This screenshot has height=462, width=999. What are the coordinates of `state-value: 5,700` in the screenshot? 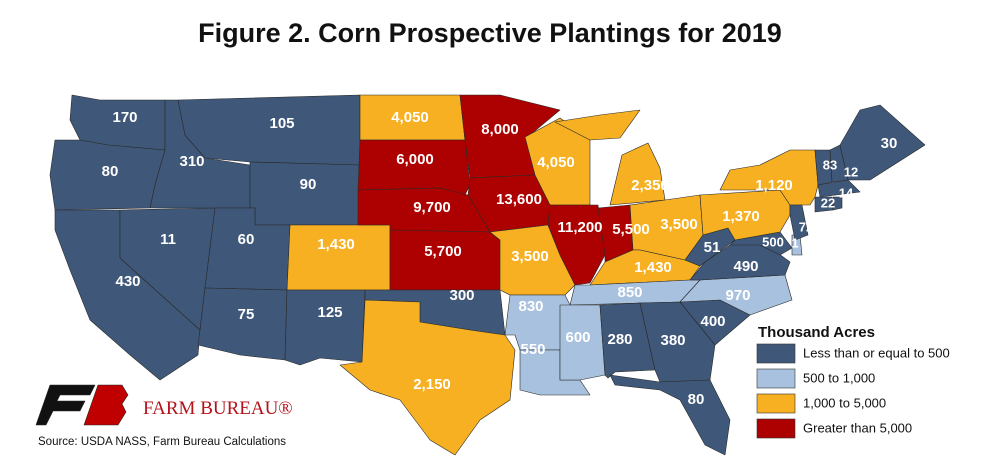 It's located at (443, 251).